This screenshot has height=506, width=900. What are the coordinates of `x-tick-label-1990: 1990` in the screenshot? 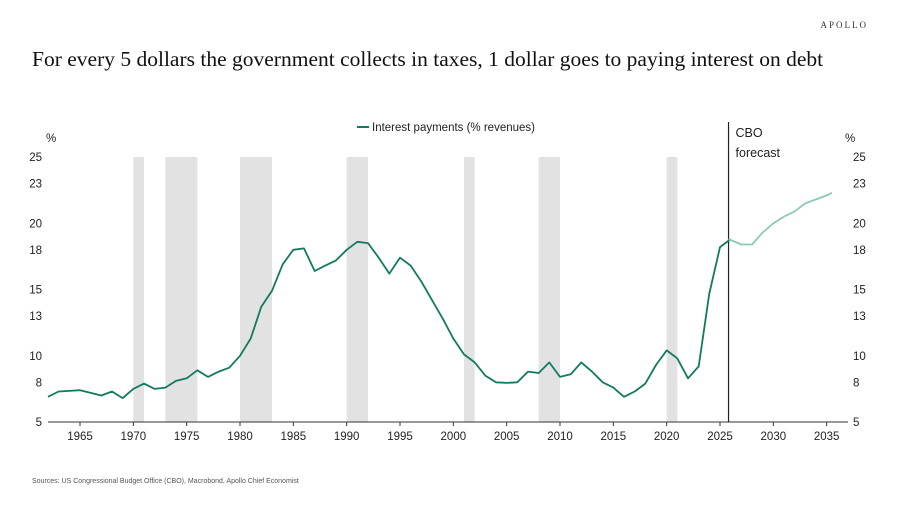 It's located at (347, 437).